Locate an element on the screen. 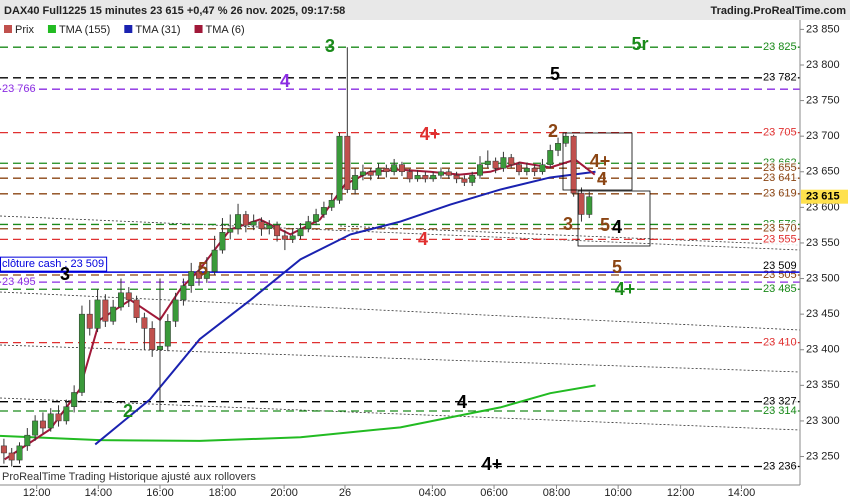  level-label: 23 570 is located at coordinates (780, 229).